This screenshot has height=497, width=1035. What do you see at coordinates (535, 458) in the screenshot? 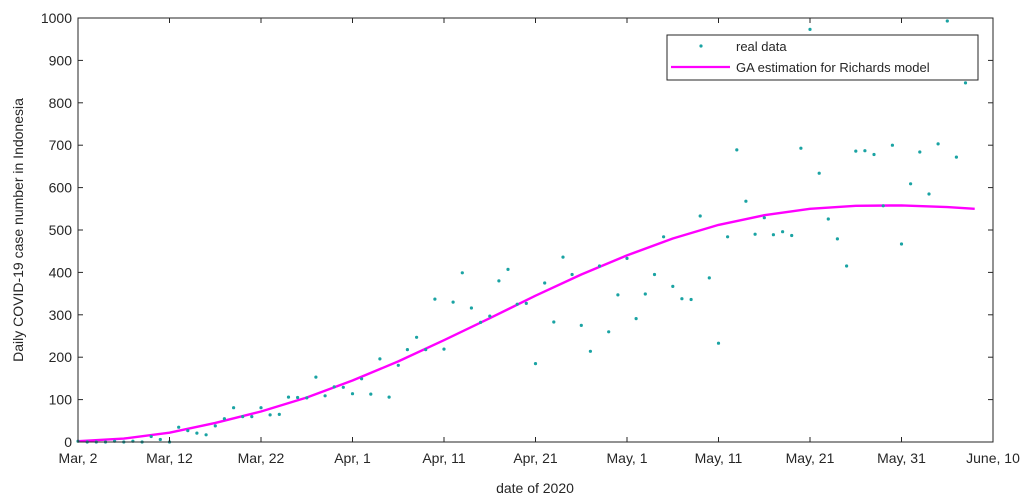
I see `x-tick-label: Apr, 21` at bounding box center [535, 458].